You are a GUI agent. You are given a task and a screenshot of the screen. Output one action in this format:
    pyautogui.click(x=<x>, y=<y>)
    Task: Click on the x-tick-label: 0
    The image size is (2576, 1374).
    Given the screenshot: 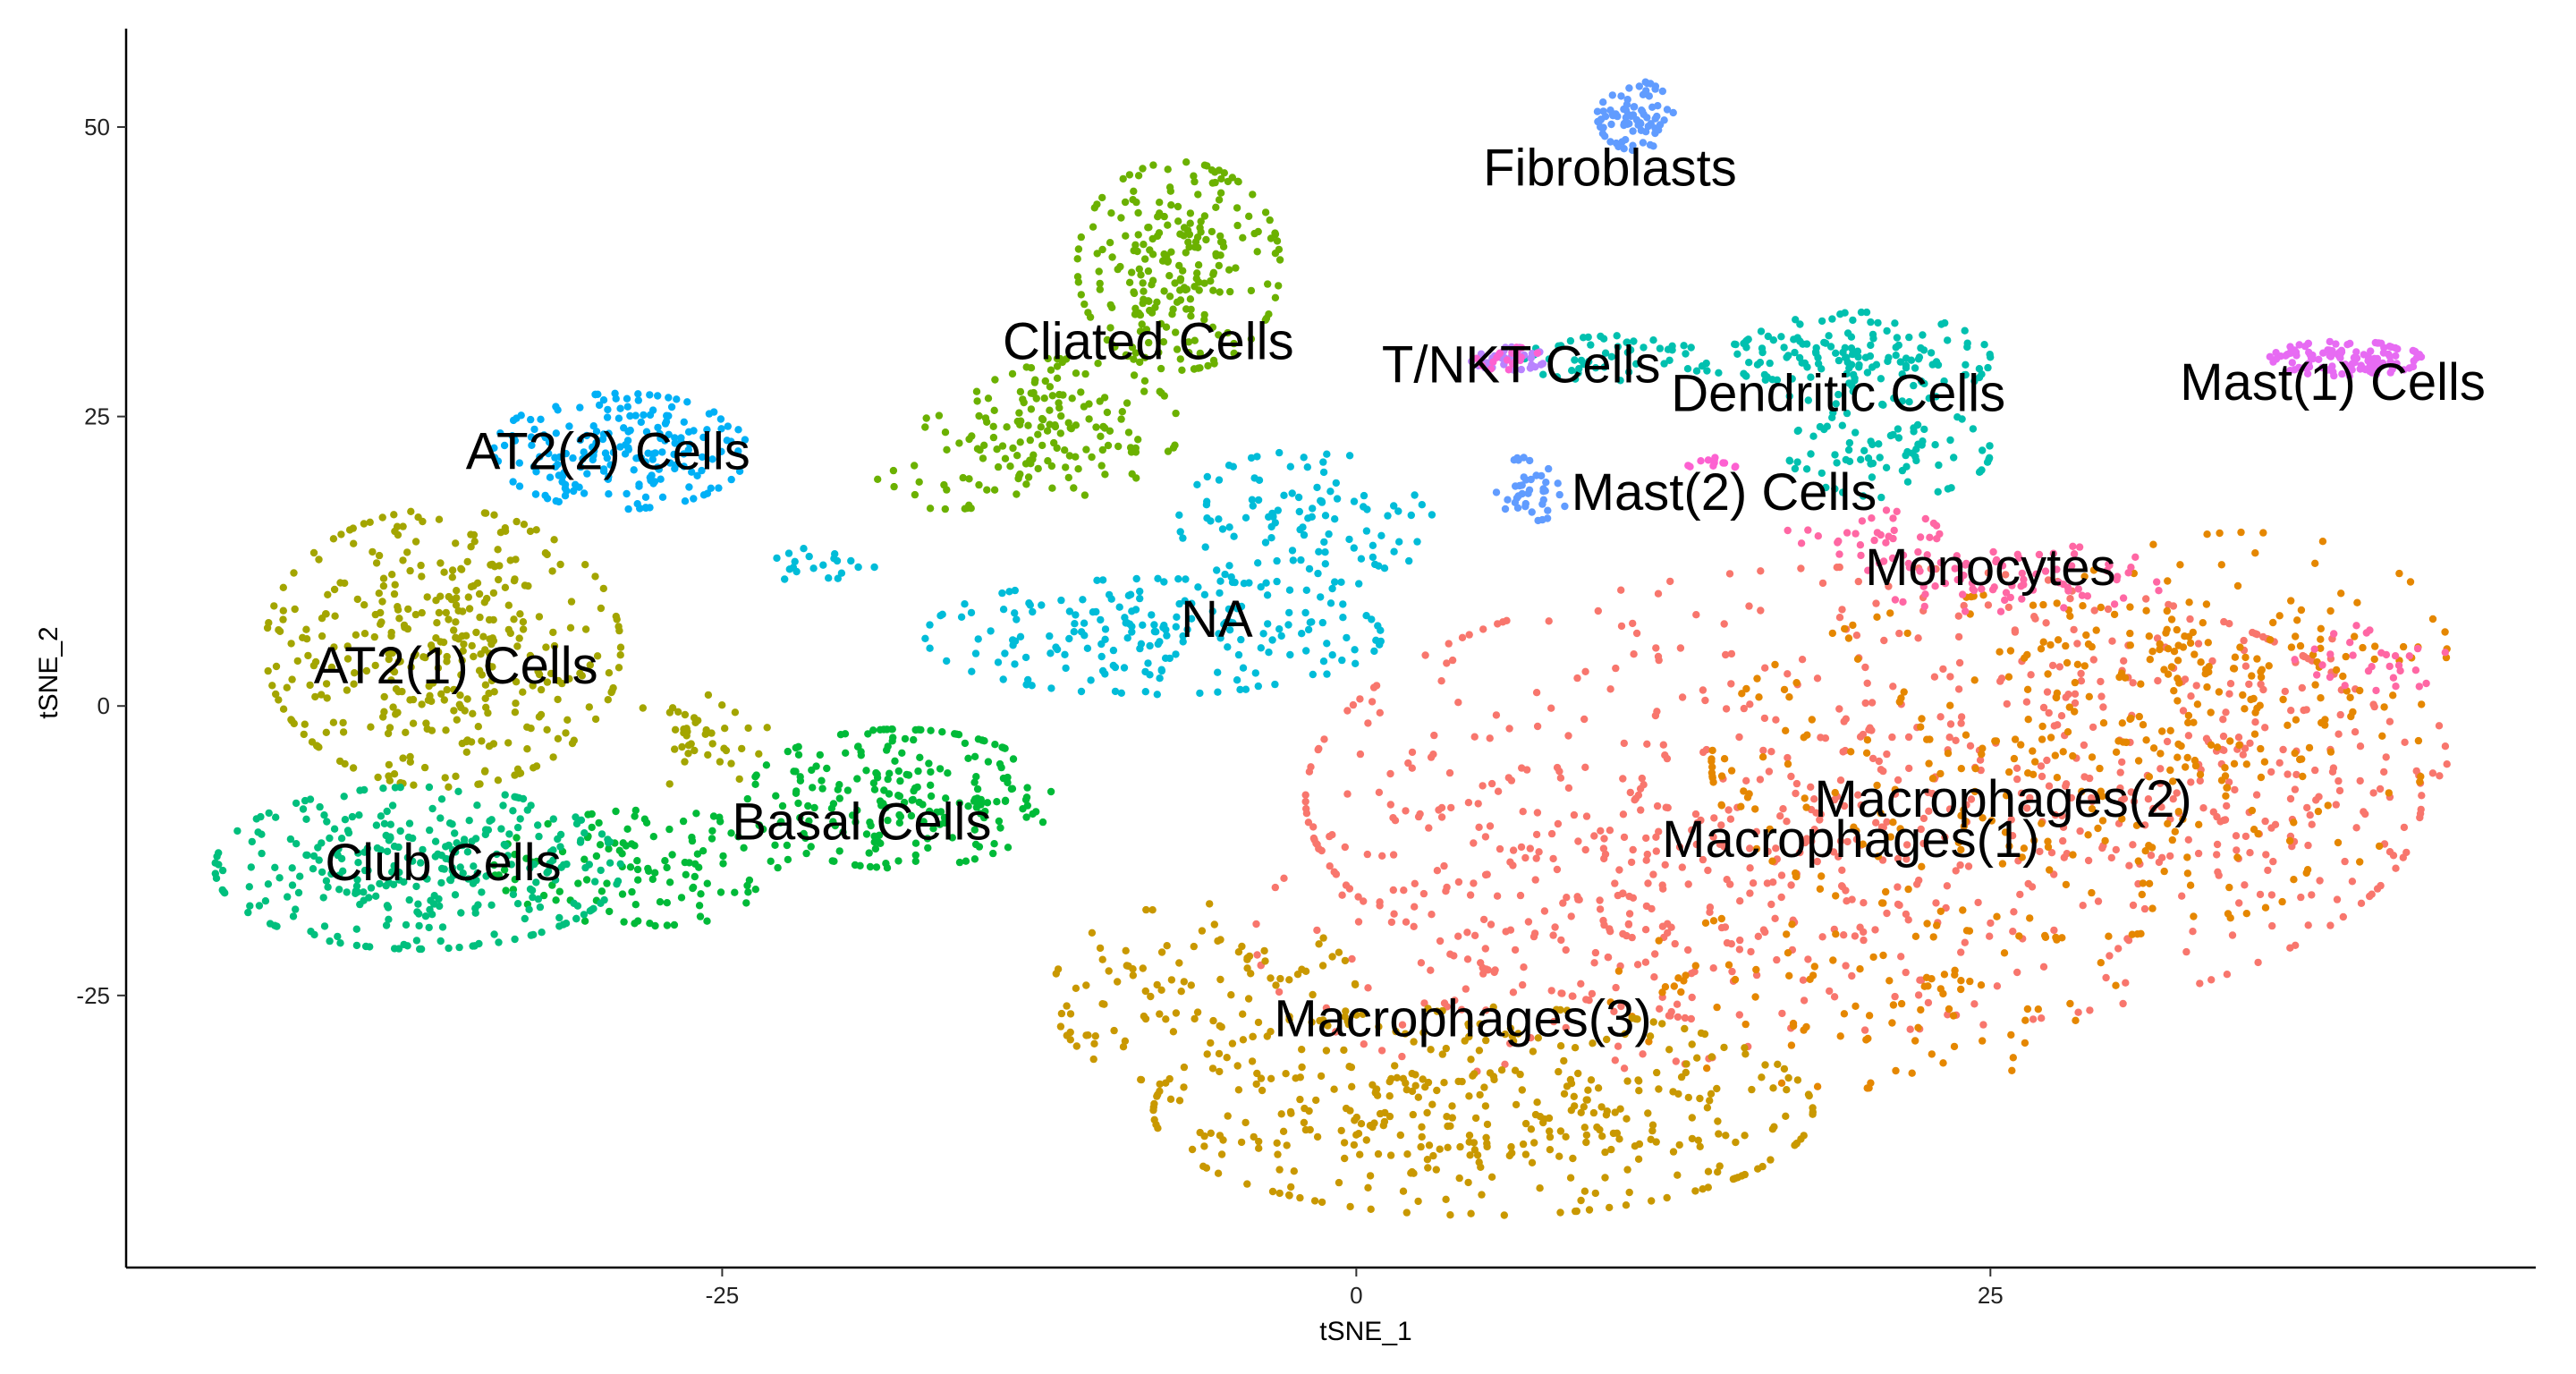 What is the action you would take?
    pyautogui.click(x=1356, y=1295)
    